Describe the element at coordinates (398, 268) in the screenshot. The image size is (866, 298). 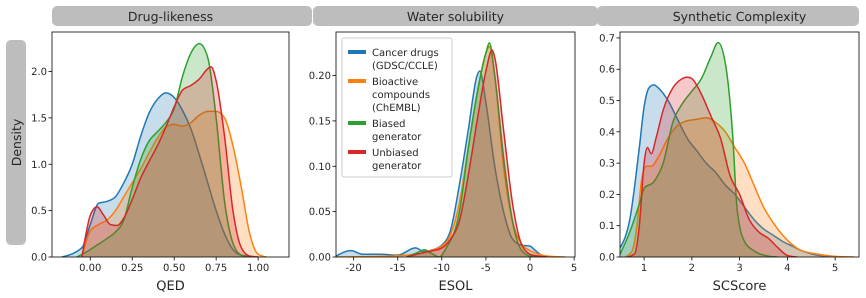
I see `x-tick-label: -15` at that location.